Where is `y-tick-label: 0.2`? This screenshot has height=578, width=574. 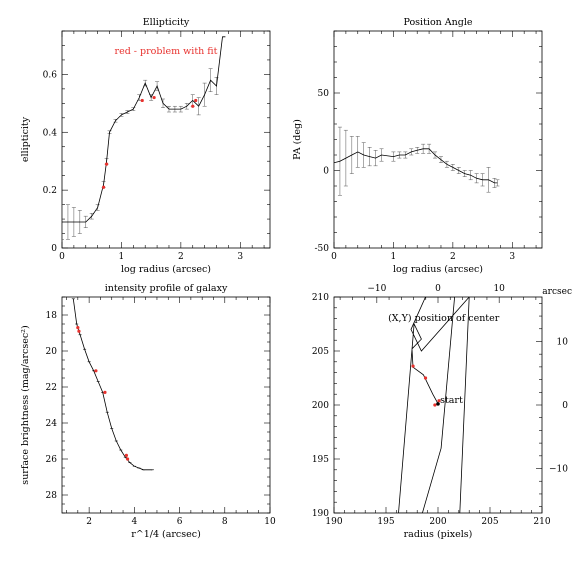
y-tick-label: 0.2 is located at coordinates (50, 191).